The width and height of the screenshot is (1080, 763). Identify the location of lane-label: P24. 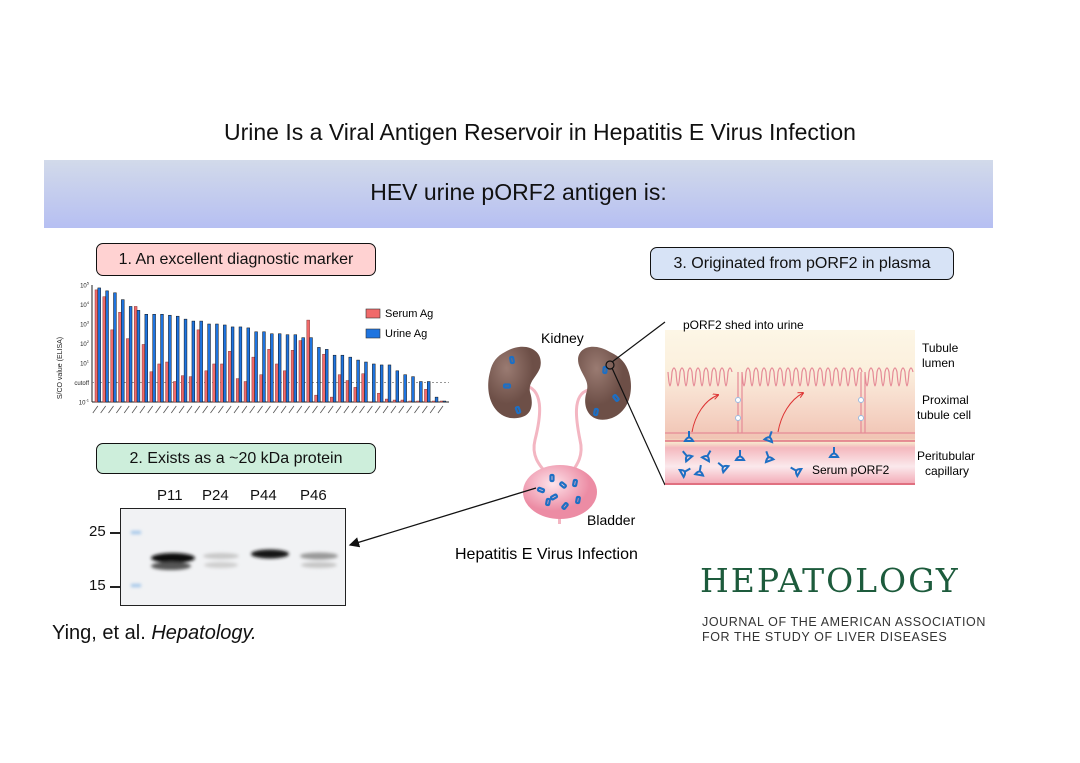
(215, 495).